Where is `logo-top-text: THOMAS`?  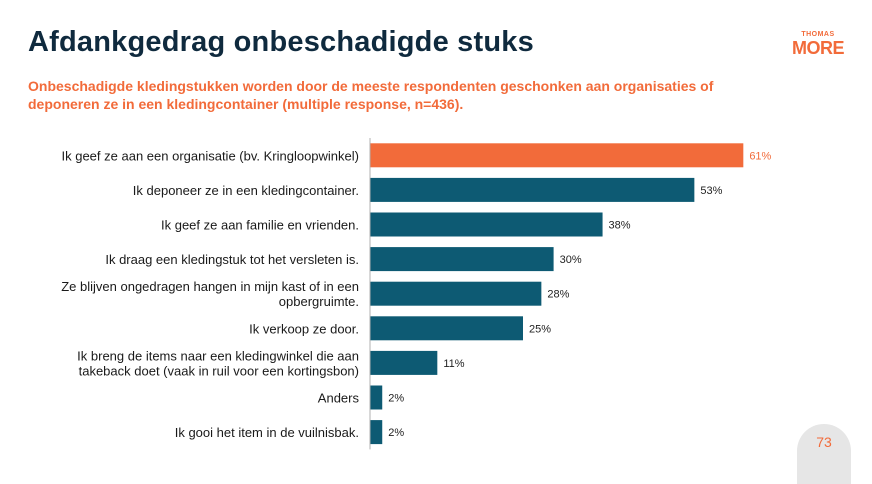 logo-top-text: THOMAS is located at coordinates (818, 34).